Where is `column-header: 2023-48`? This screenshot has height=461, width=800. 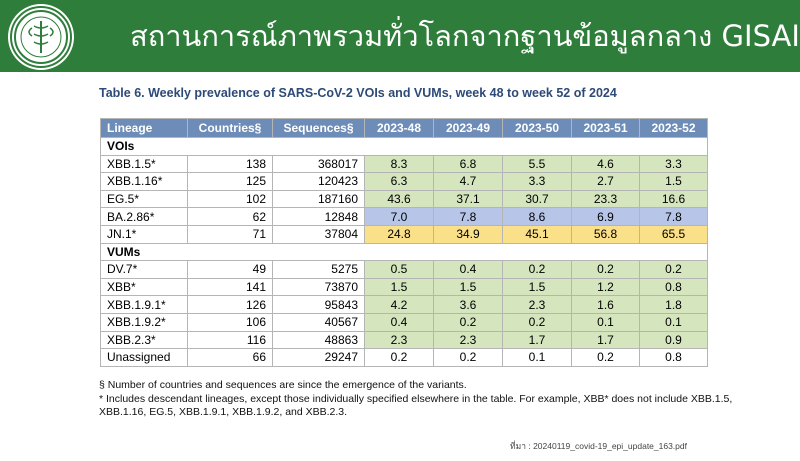
column-header: 2023-48 is located at coordinates (399, 128).